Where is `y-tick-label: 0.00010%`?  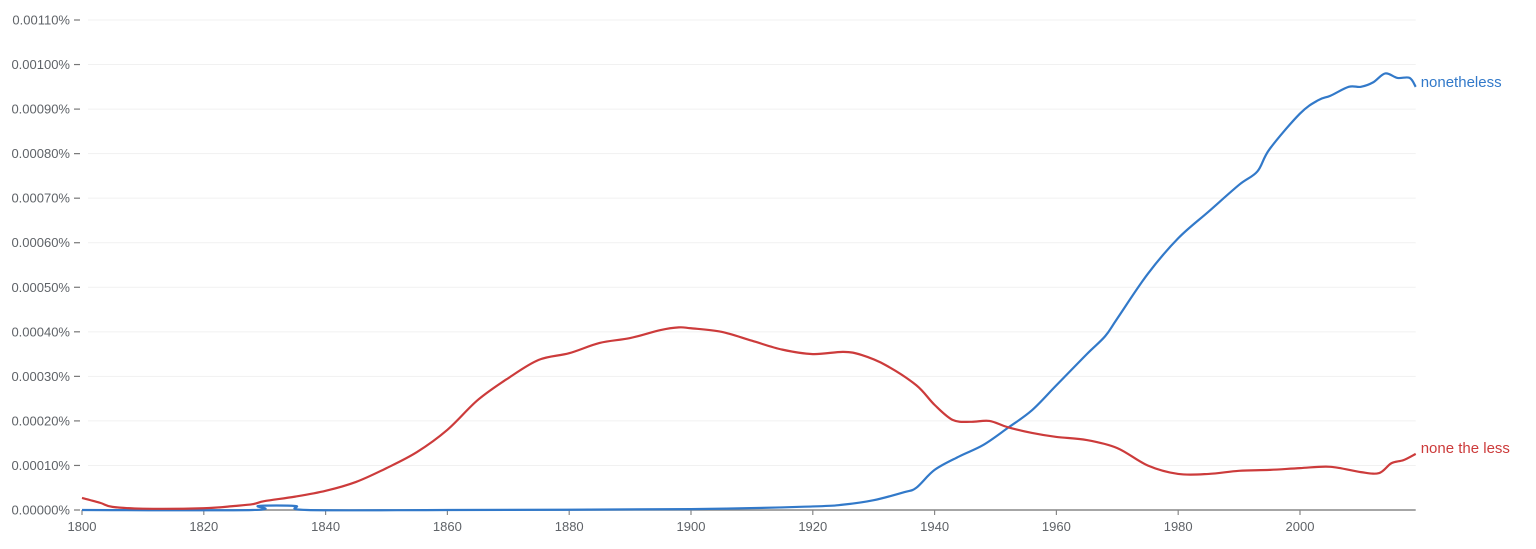
y-tick-label: 0.00010% is located at coordinates (40, 465).